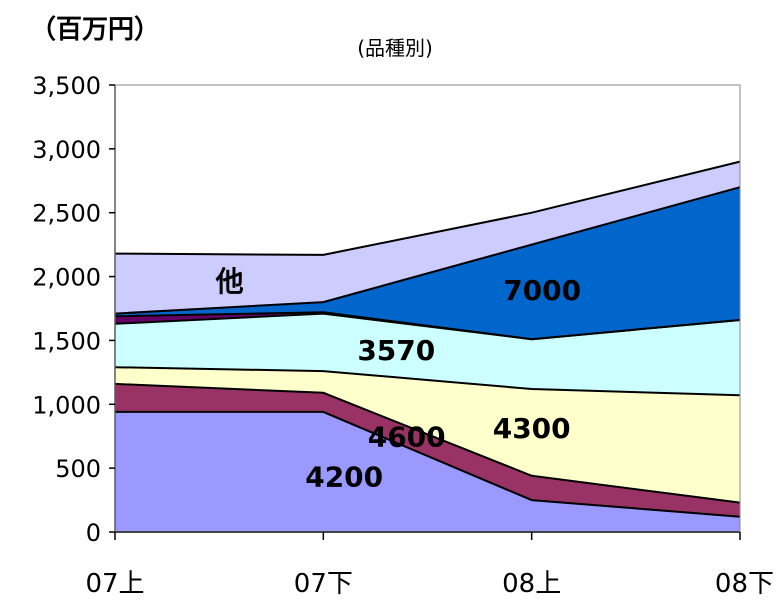 The width and height of the screenshot is (780, 607). I want to click on y-tick-label: 500, so click(78, 469).